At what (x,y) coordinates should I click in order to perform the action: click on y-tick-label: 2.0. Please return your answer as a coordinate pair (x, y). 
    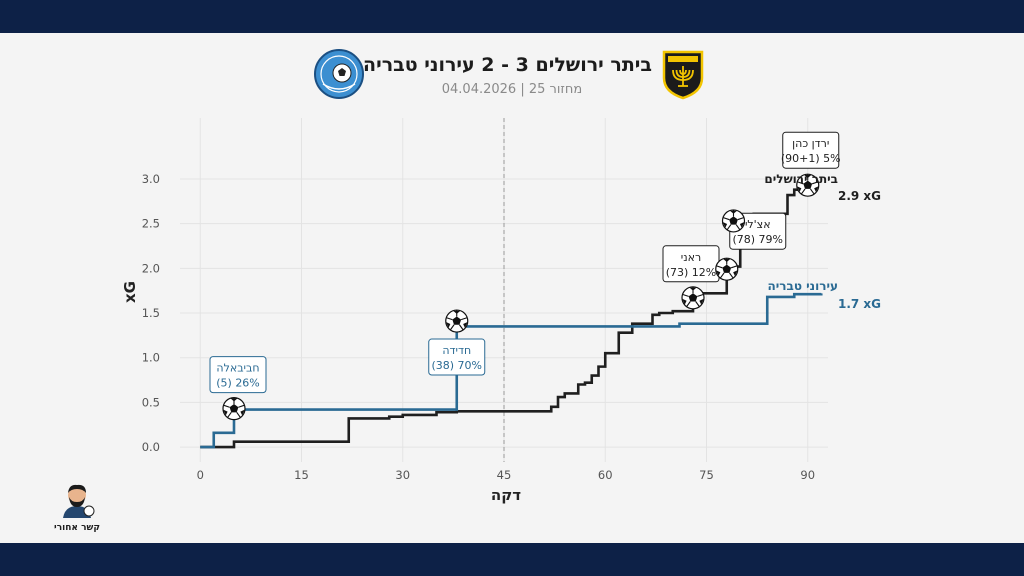
    Looking at the image, I should click on (151, 268).